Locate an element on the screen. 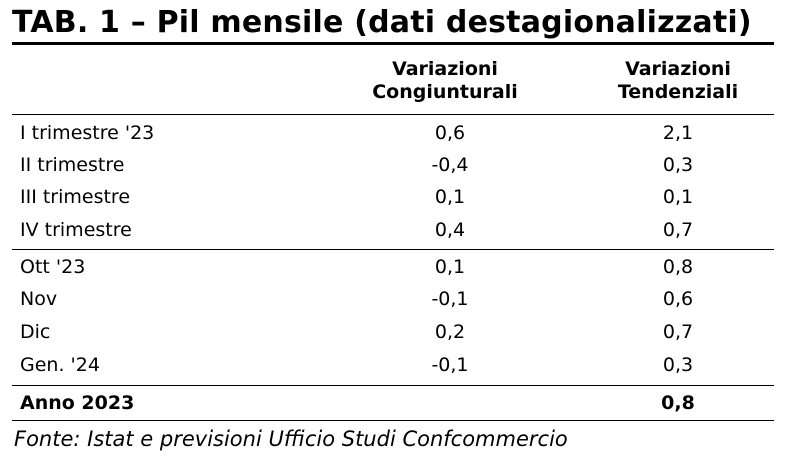 The height and width of the screenshot is (466, 800). total-label: Anno 2023 is located at coordinates (77, 403).